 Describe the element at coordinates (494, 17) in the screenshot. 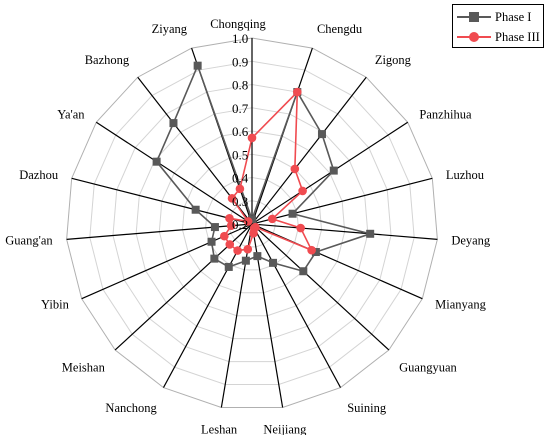

I see `legend-item-phase-1: Phase I` at that location.